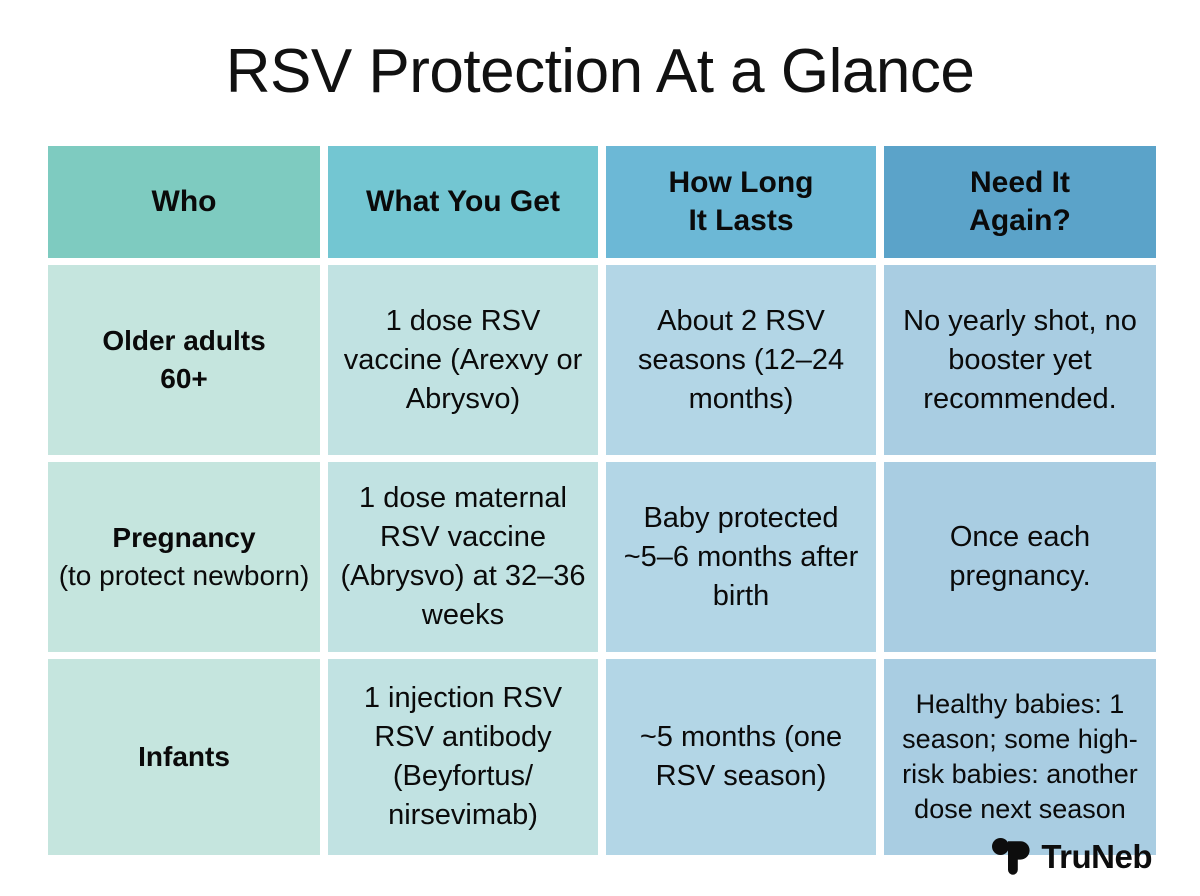 This screenshot has width=1200, height=896. I want to click on table-row: About 2 RSV seasons (12–24 months), so click(741, 360).